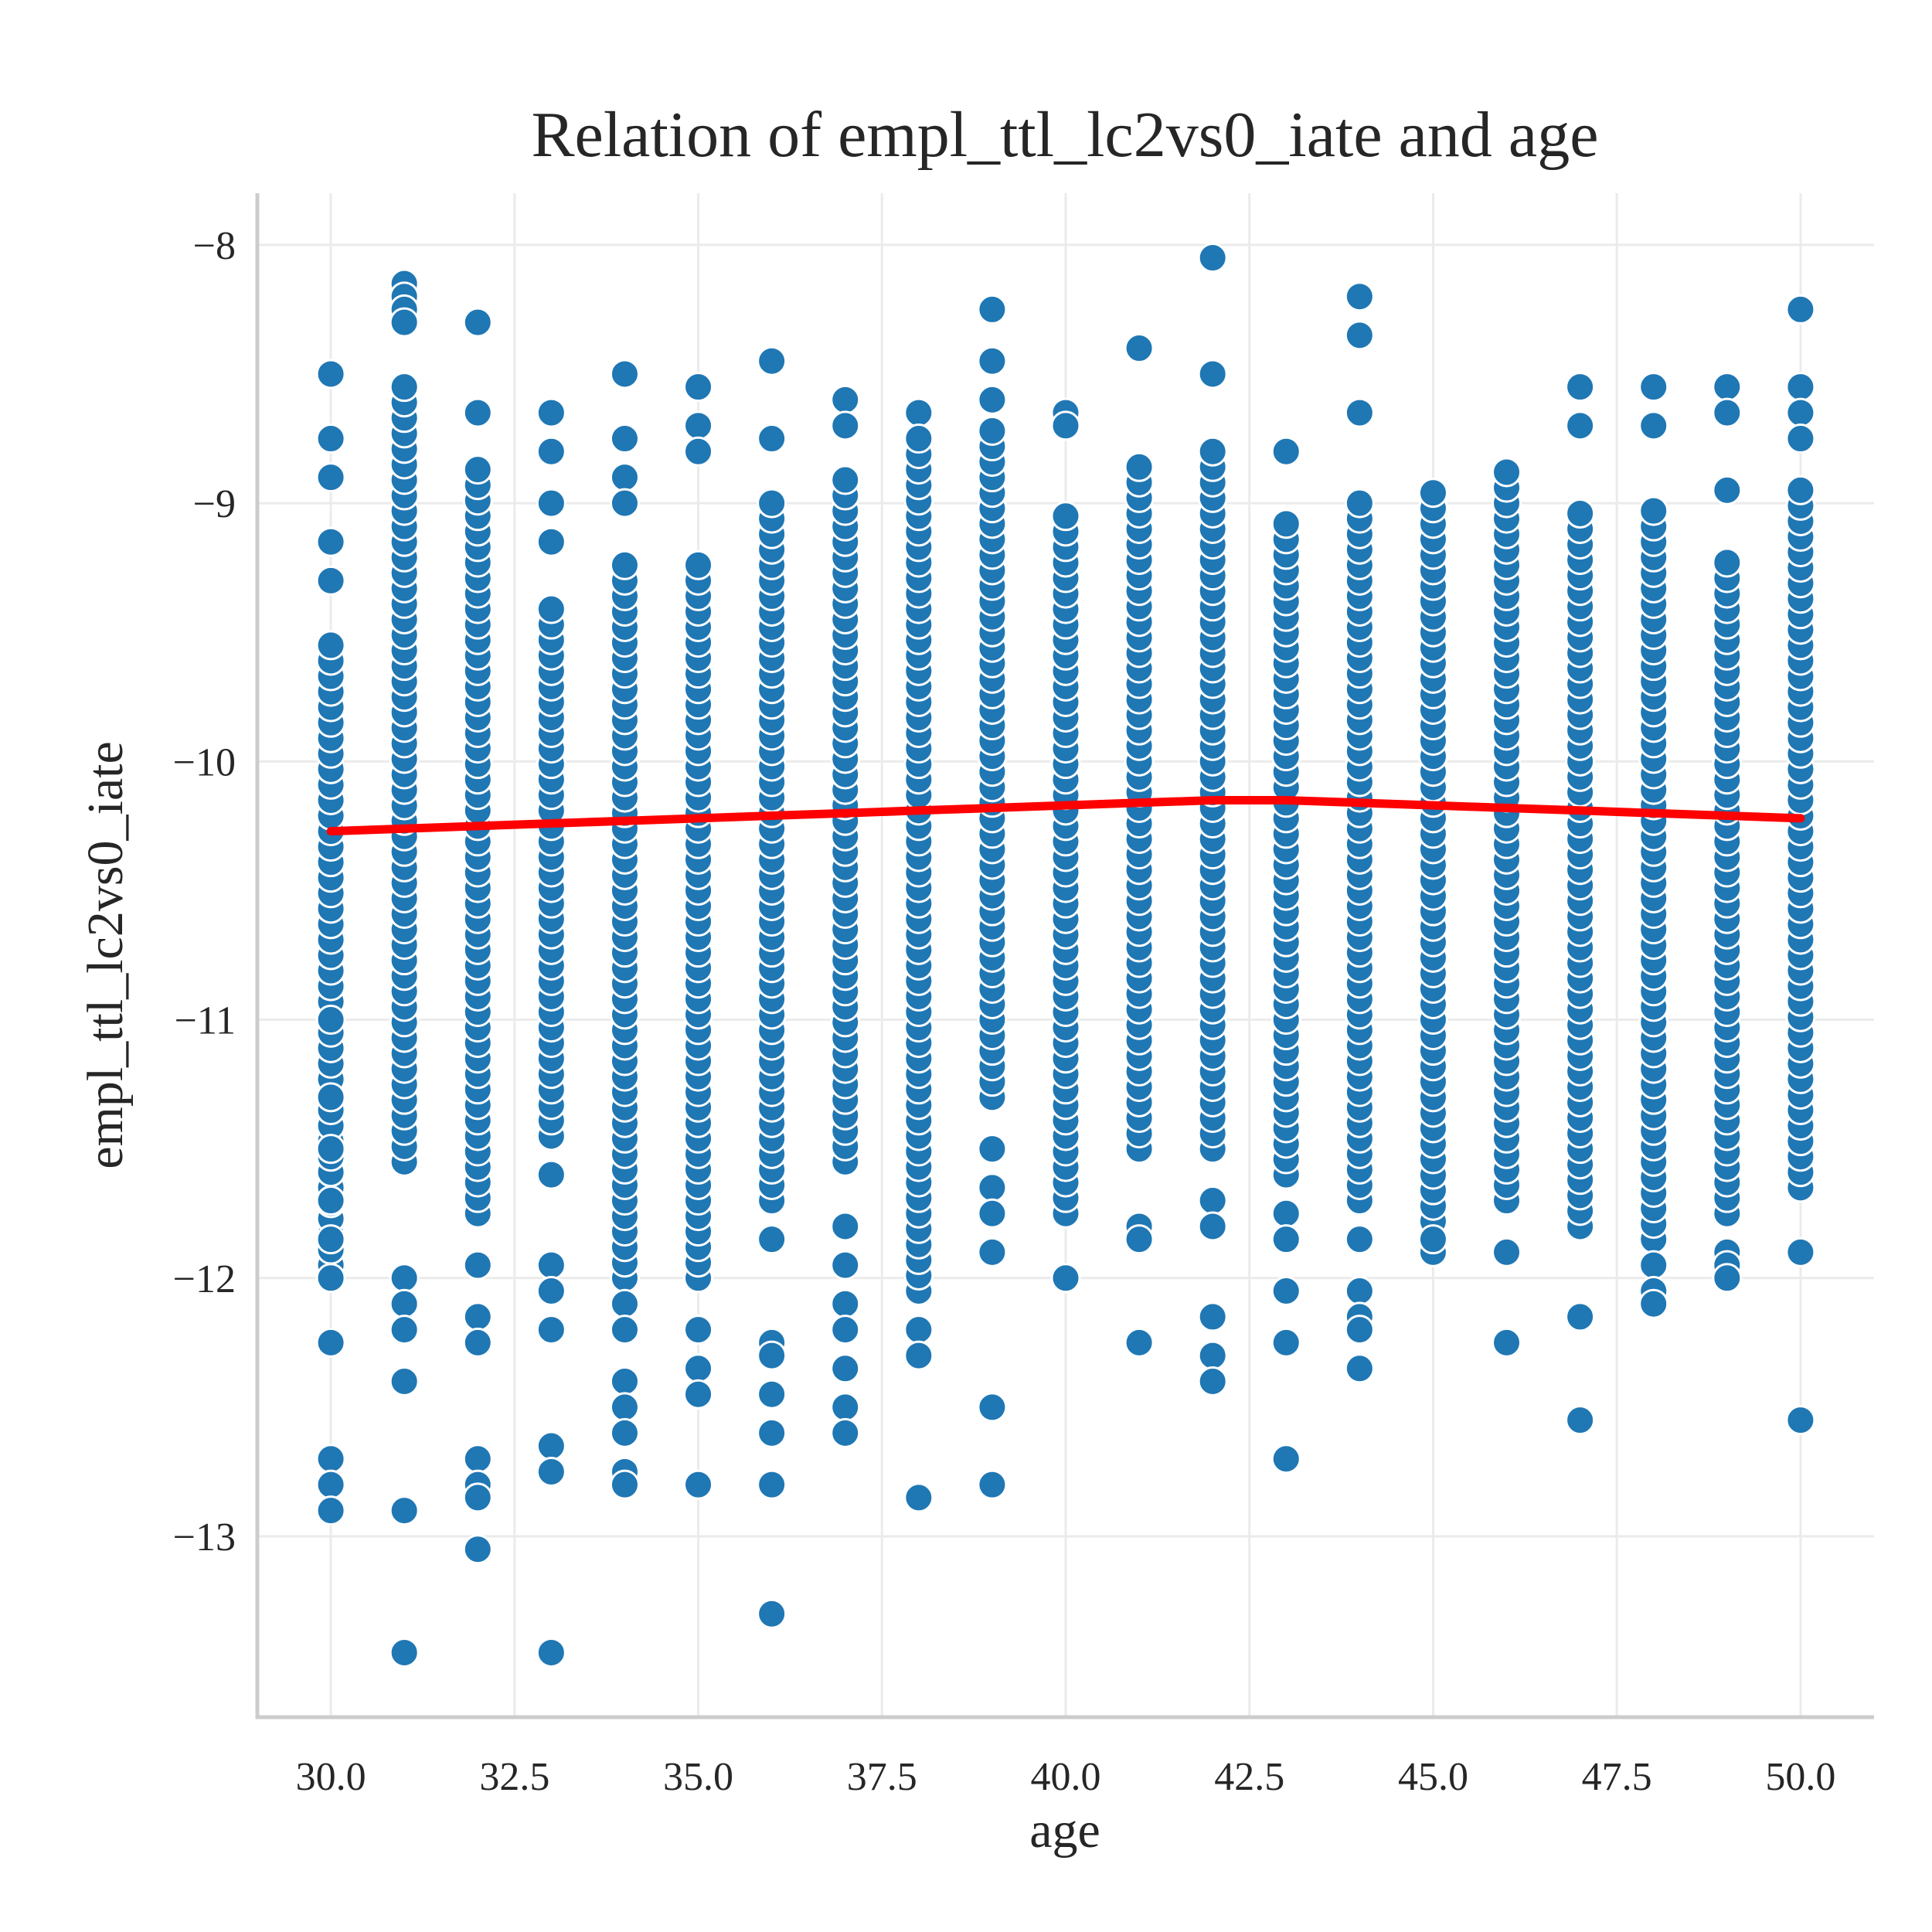 This screenshot has height=1932, width=1932. Describe the element at coordinates (1800, 1777) in the screenshot. I see `x-tick-label: 50.0` at that location.